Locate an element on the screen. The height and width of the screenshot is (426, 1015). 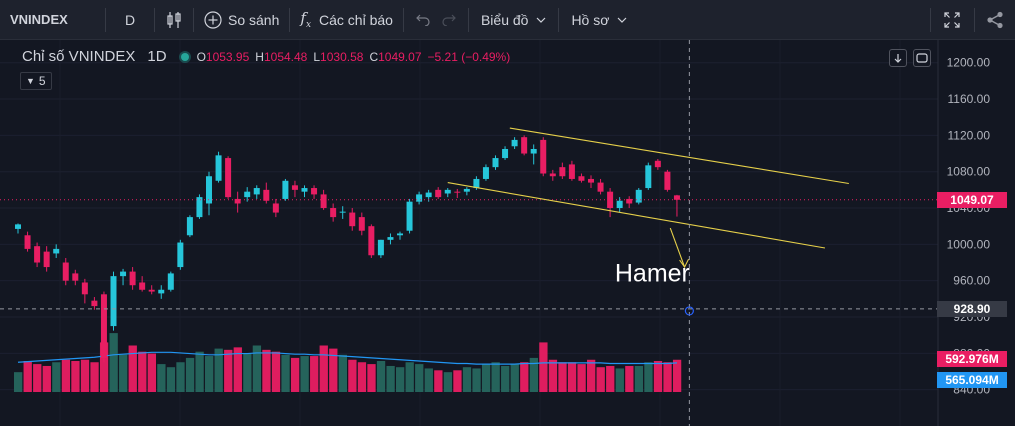
crosshair-cursor is located at coordinates (689, 311).